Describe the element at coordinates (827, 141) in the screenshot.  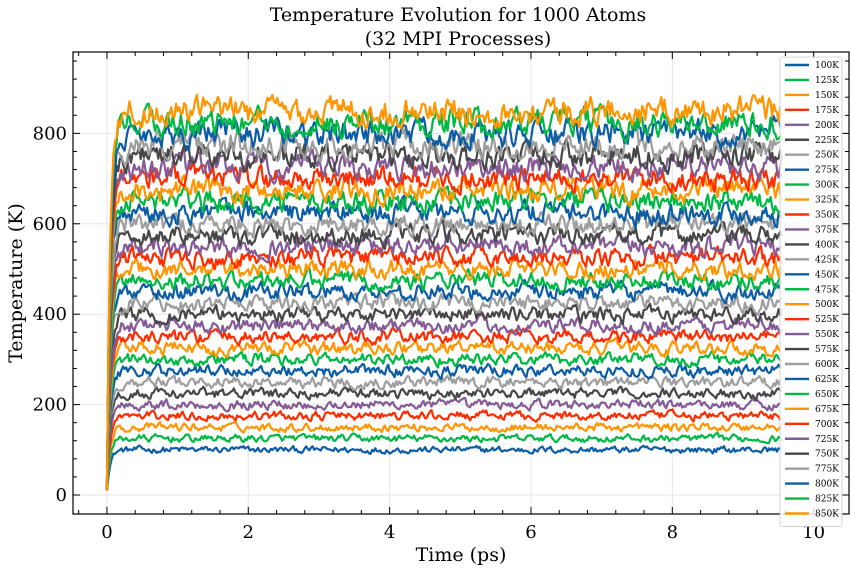
I see `legend-label: 225K` at that location.